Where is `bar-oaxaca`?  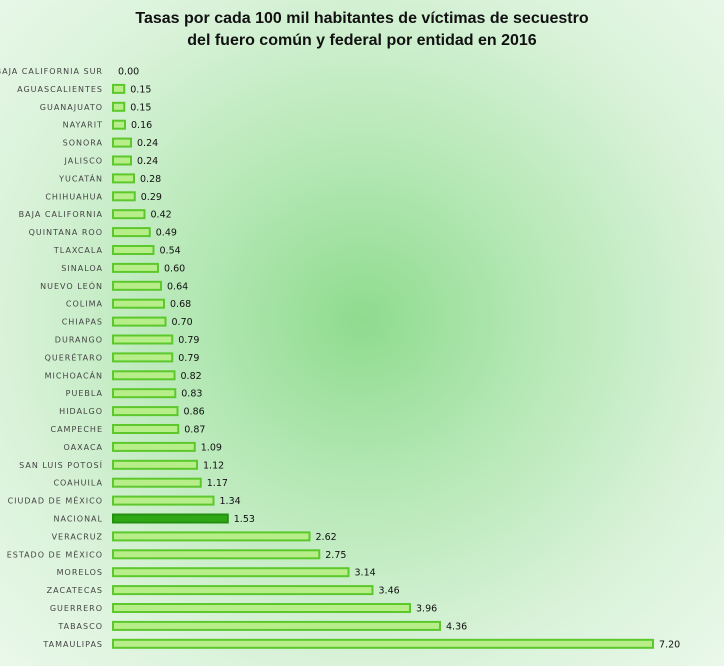
bar-oaxaca is located at coordinates (154, 446).